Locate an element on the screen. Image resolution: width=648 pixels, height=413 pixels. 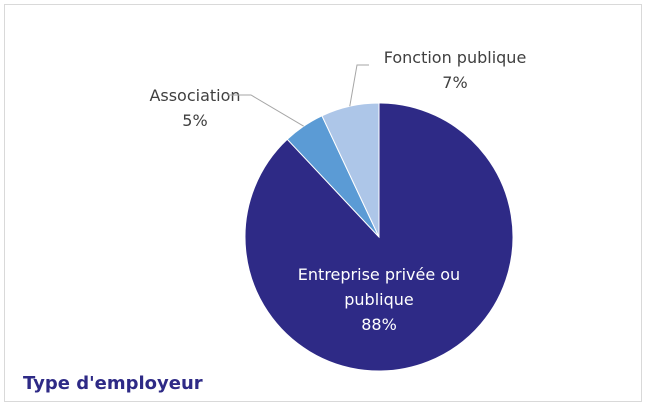
slice-0-value: 88% is located at coordinates (379, 324).